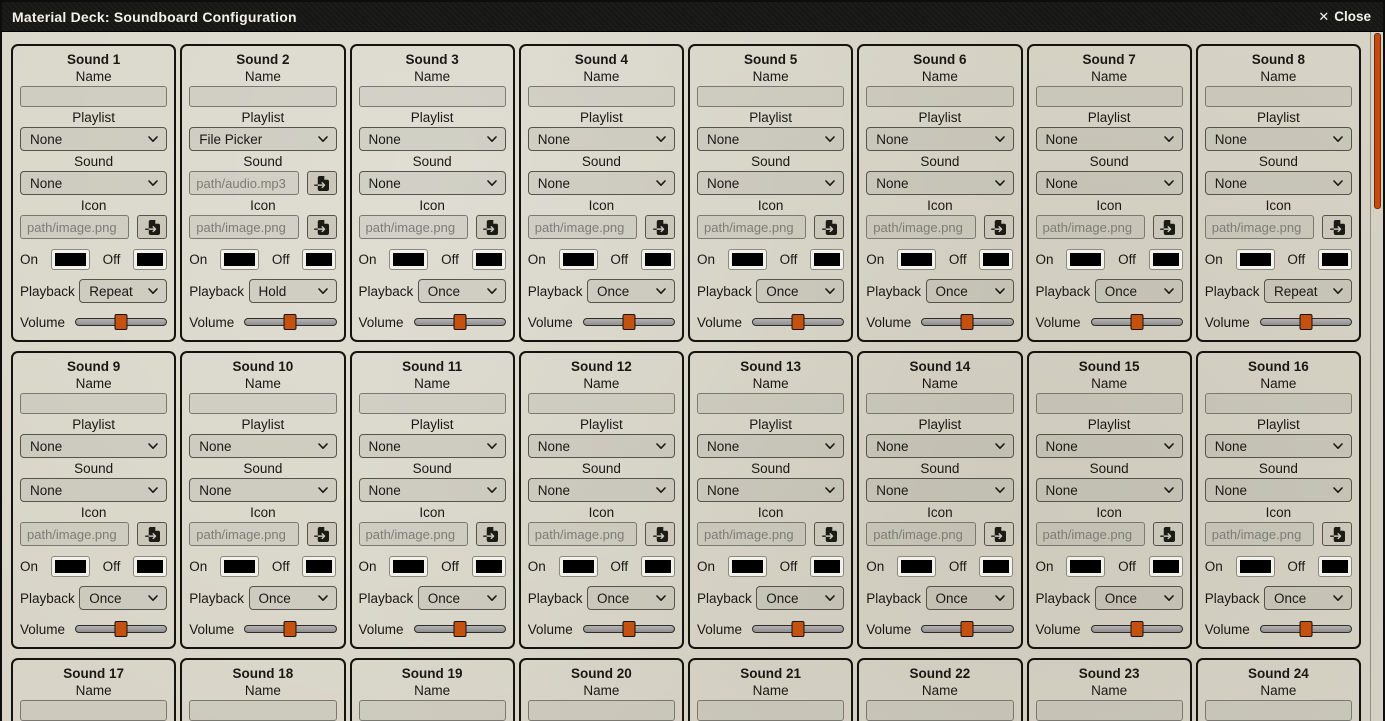 This screenshot has width=1385, height=721. What do you see at coordinates (1377, 121) in the screenshot?
I see `scrollbar-thumb` at bounding box center [1377, 121].